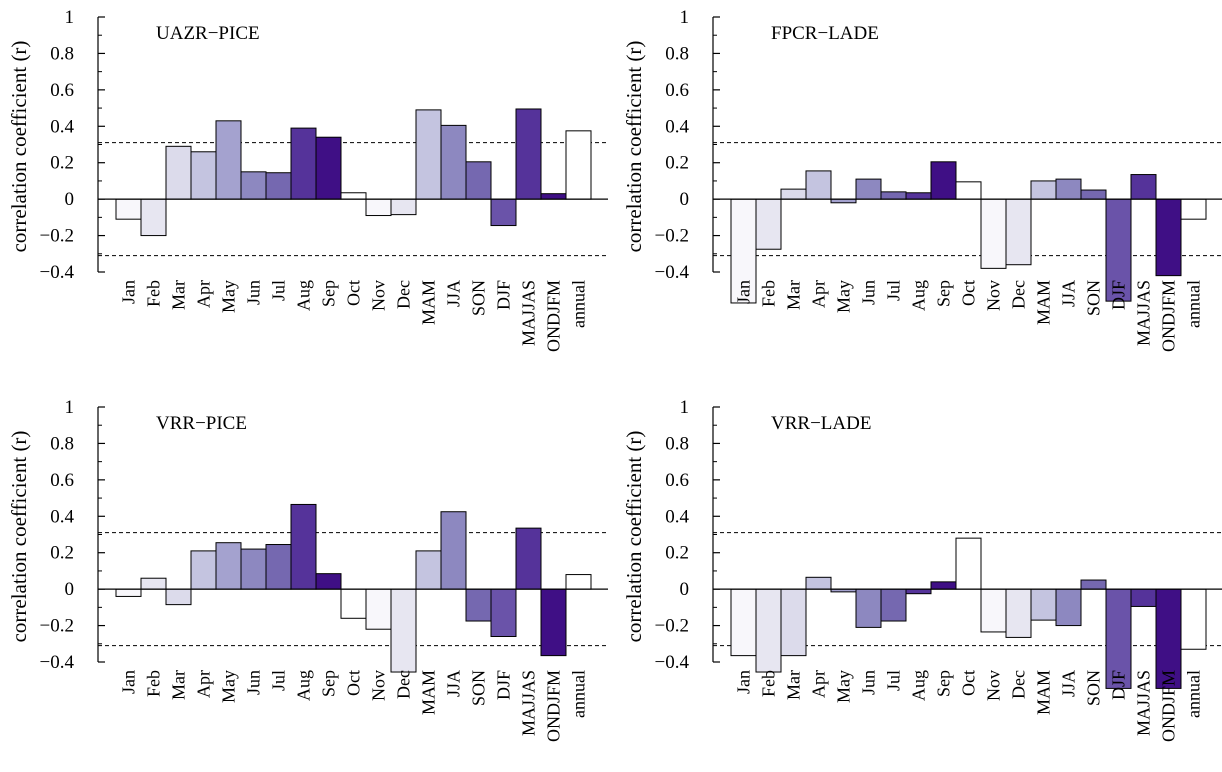  I want to click on y-tick-label: 1, so click(70, 17).